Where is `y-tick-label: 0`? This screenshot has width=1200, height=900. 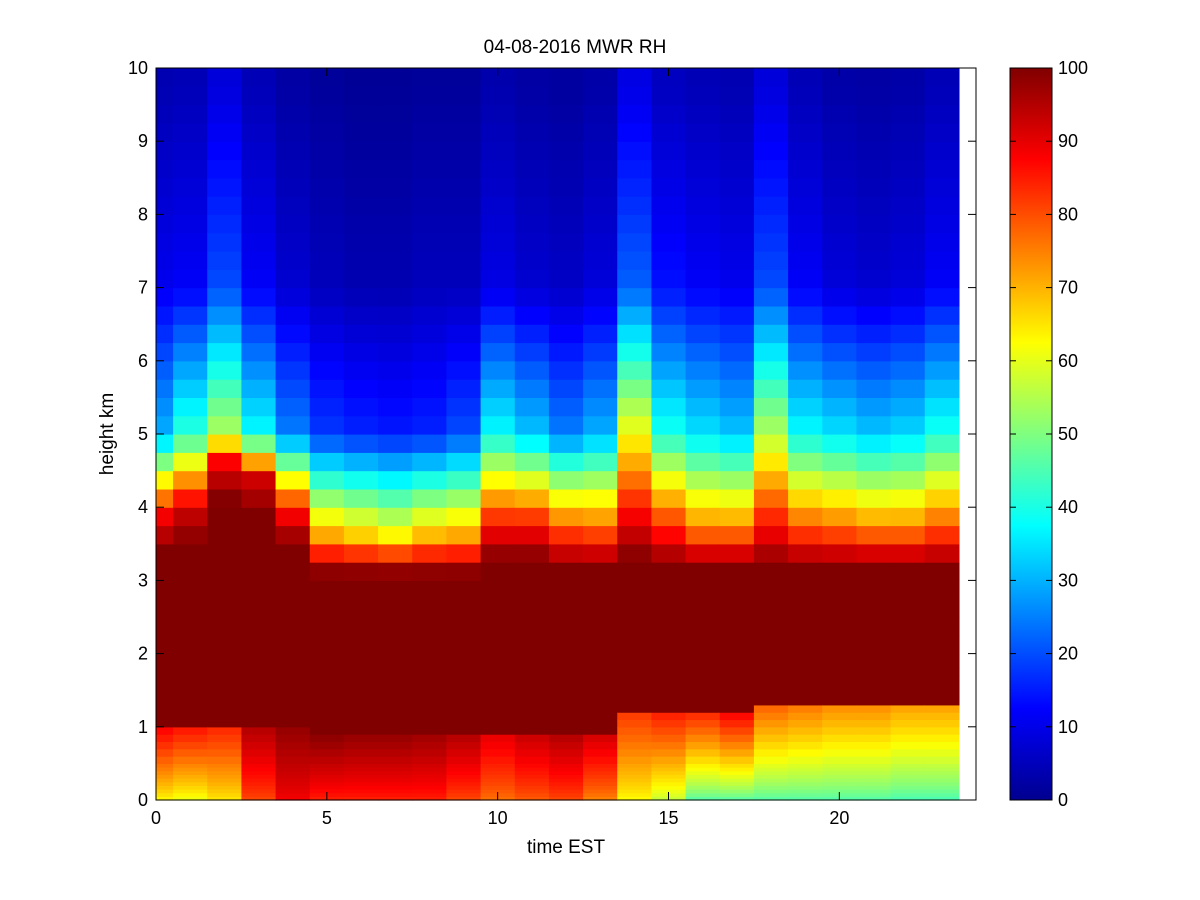 y-tick-label: 0 is located at coordinates (143, 800).